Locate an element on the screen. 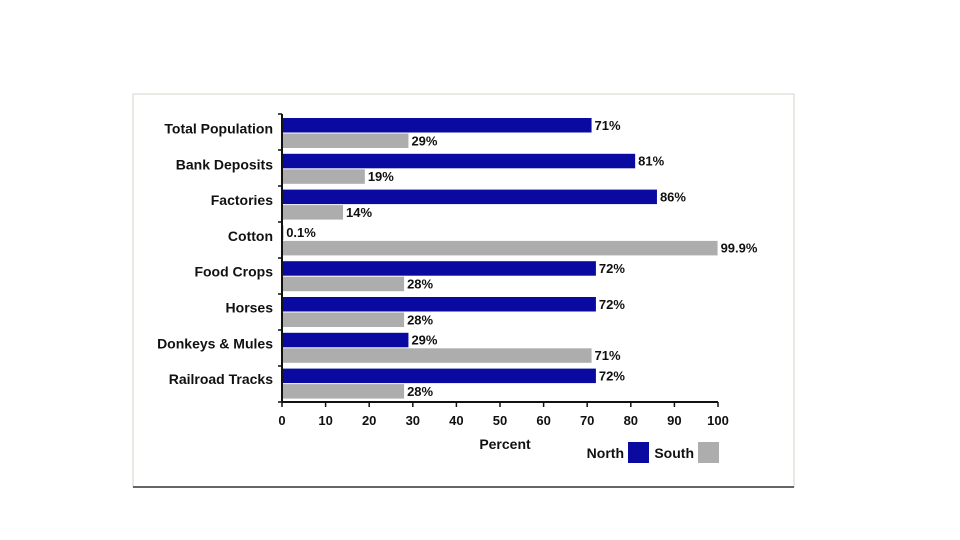 The image size is (960, 540). bar-south-bank-deposits is located at coordinates (323, 176).